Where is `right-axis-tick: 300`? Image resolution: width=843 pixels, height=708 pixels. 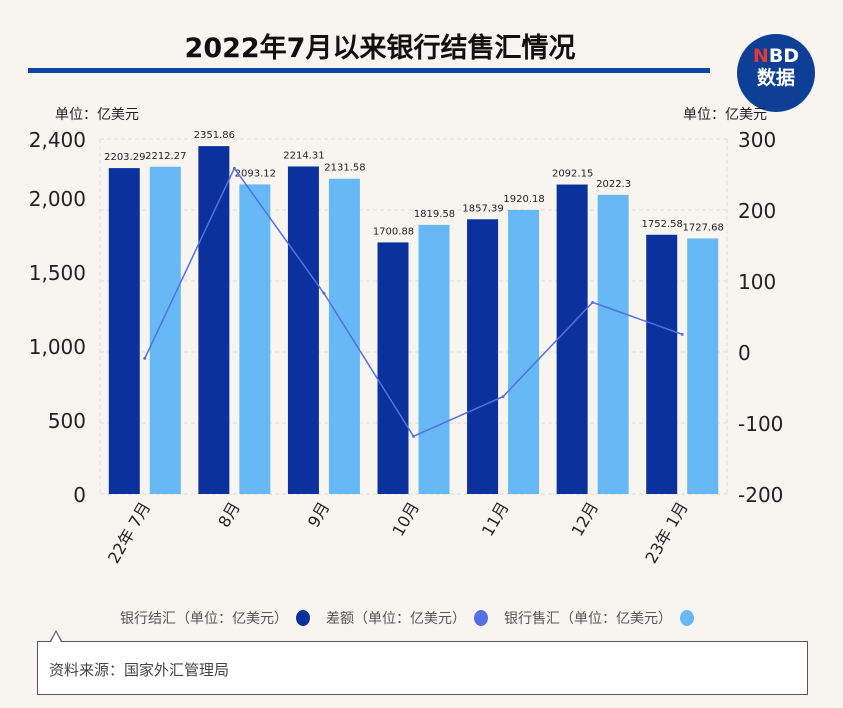 right-axis-tick: 300 is located at coordinates (757, 140).